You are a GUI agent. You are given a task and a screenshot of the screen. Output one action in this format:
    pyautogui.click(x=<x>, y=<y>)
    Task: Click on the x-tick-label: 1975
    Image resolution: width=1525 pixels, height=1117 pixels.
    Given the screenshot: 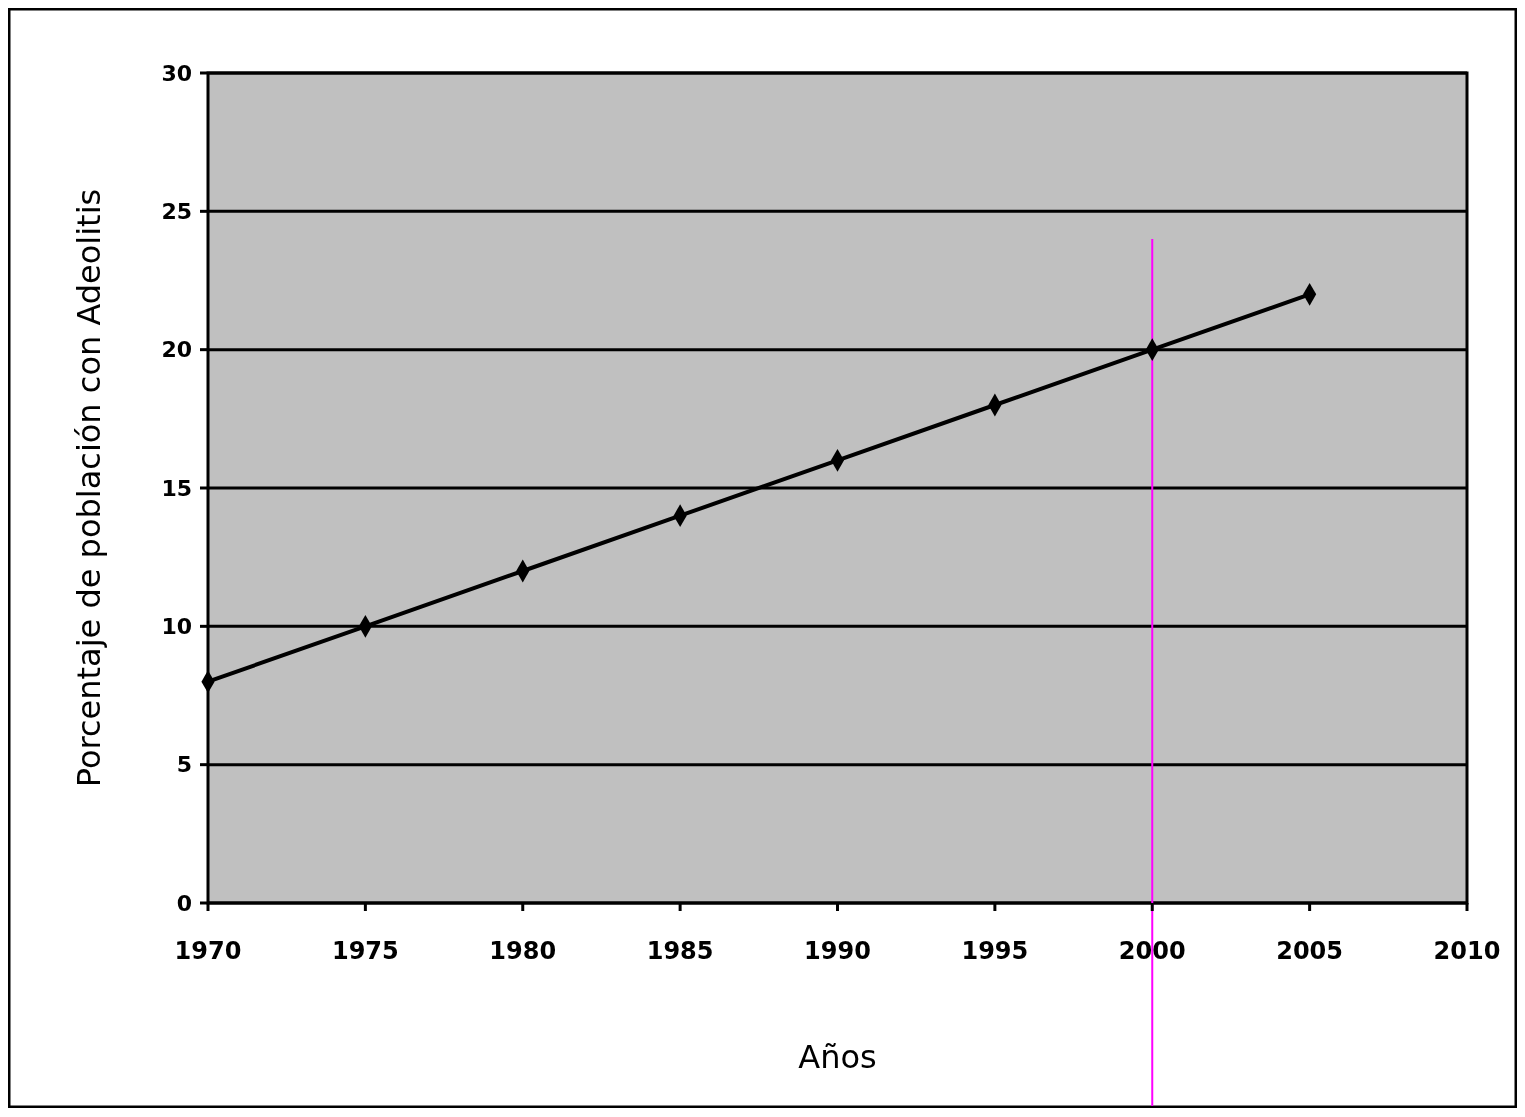 What is the action you would take?
    pyautogui.click(x=365, y=951)
    